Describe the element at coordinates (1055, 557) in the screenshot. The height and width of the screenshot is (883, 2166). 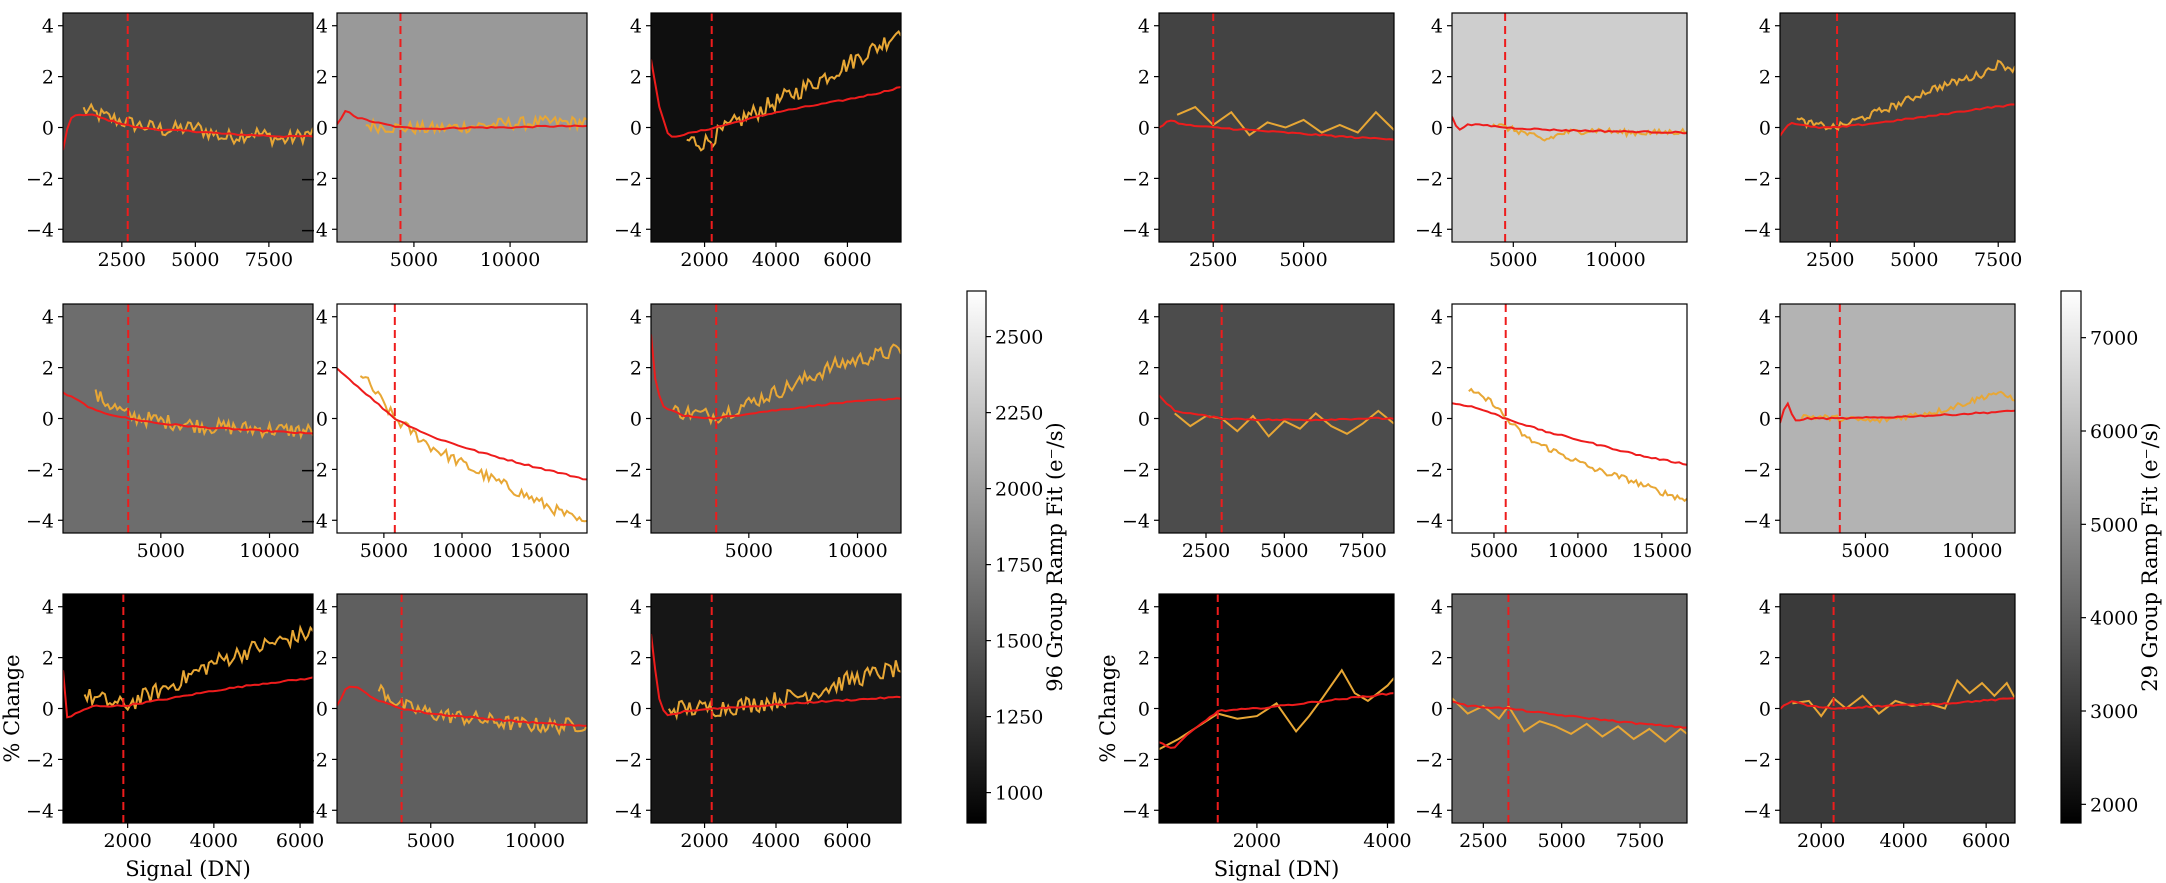
I see `colorbar-label: 96 Group Ramp Fit (e⁻/s)` at that location.